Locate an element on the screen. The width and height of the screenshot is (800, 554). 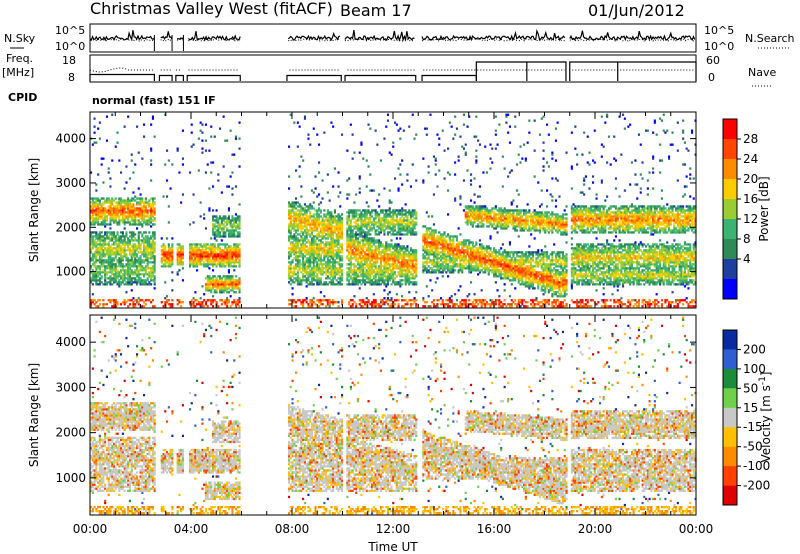
station-title: Christmas Valley West (fitACF) is located at coordinates (211, 9).